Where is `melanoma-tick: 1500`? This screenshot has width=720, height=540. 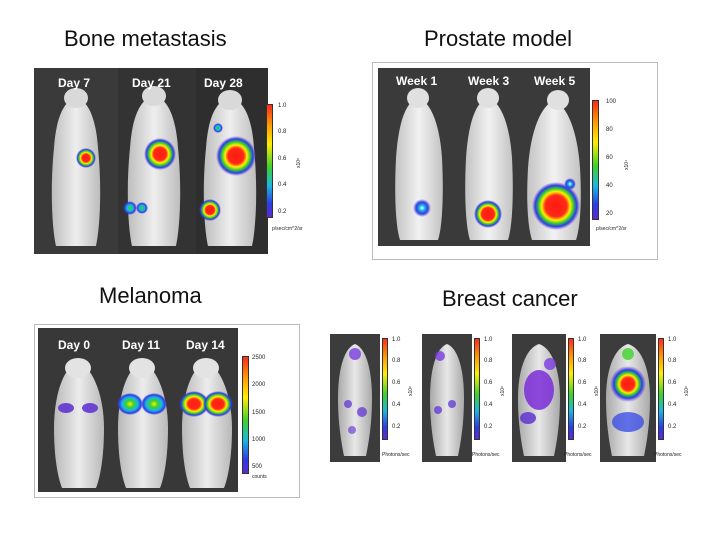
melanoma-tick: 1500 is located at coordinates (259, 413).